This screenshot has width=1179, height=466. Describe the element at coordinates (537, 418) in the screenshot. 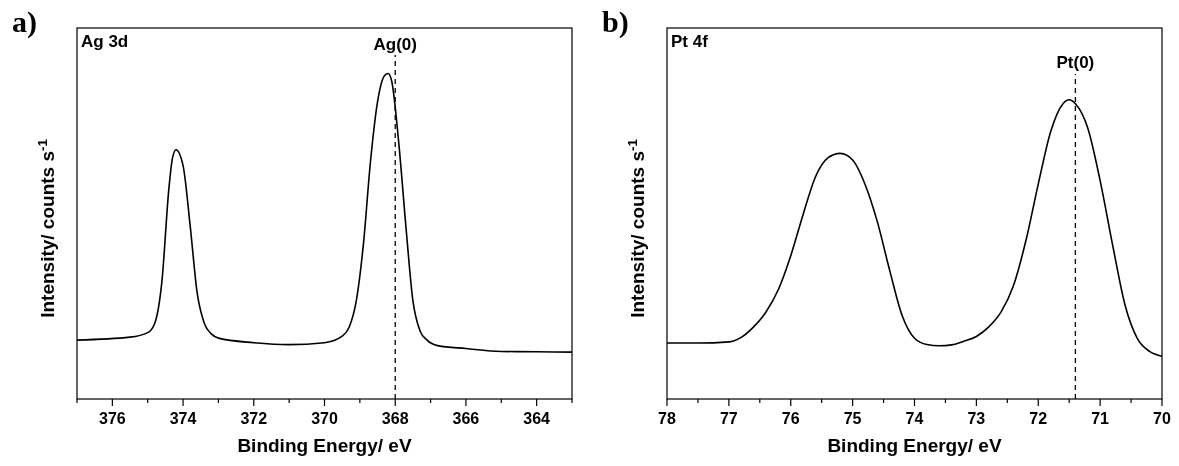

I see `x-tick-label: 364` at that location.